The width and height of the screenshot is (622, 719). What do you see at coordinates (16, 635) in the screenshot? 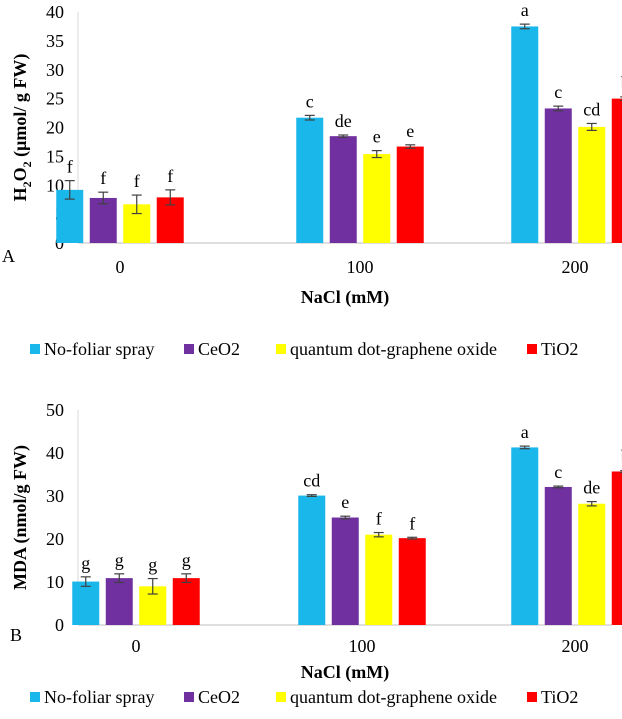
I see `panel-label: B` at bounding box center [16, 635].